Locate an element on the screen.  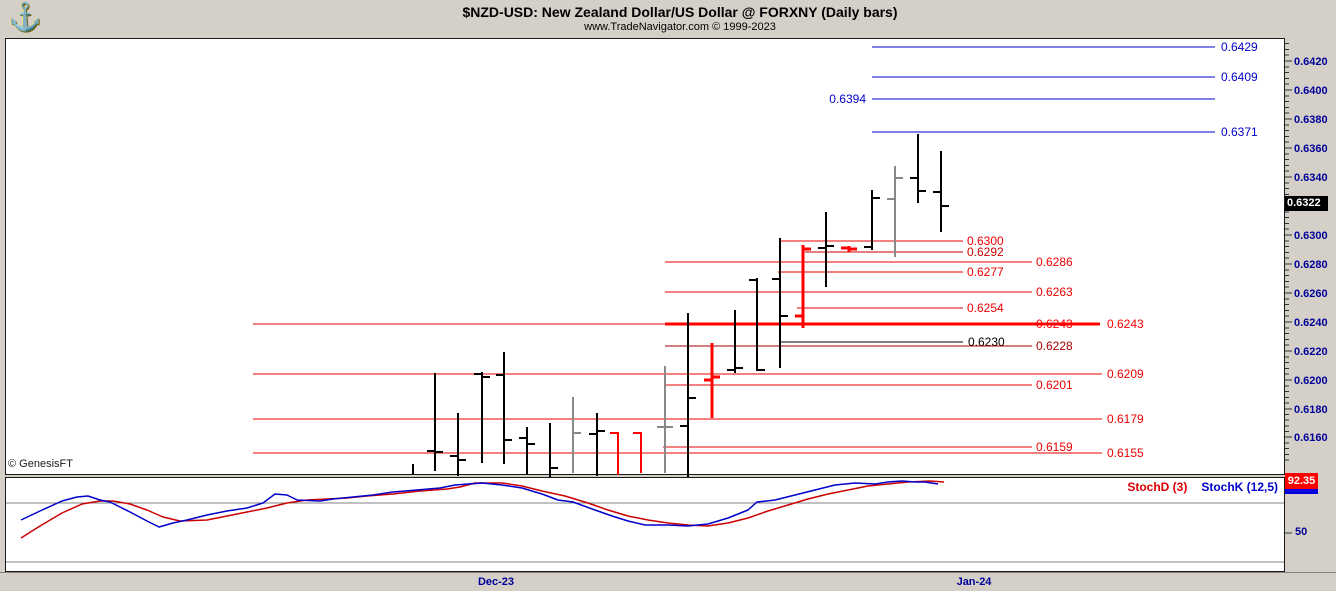
time-axis-label: Dec-23 is located at coordinates (496, 582).